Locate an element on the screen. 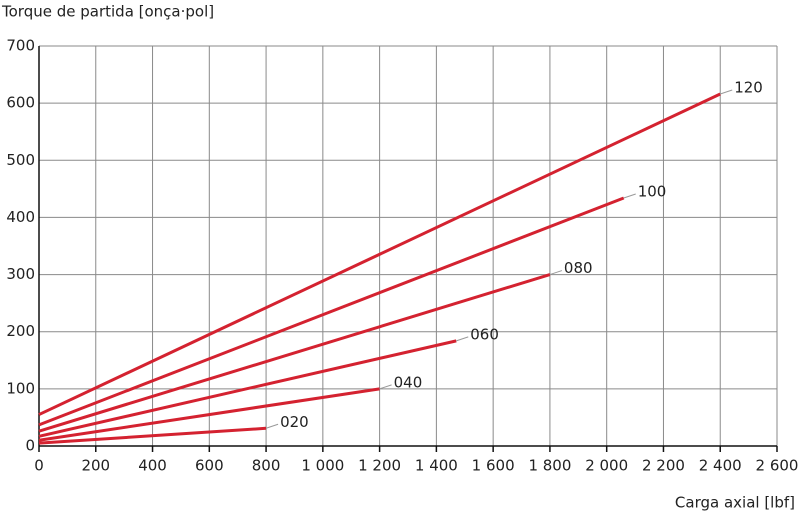 The height and width of the screenshot is (517, 800). series-label: 040 is located at coordinates (408, 382).